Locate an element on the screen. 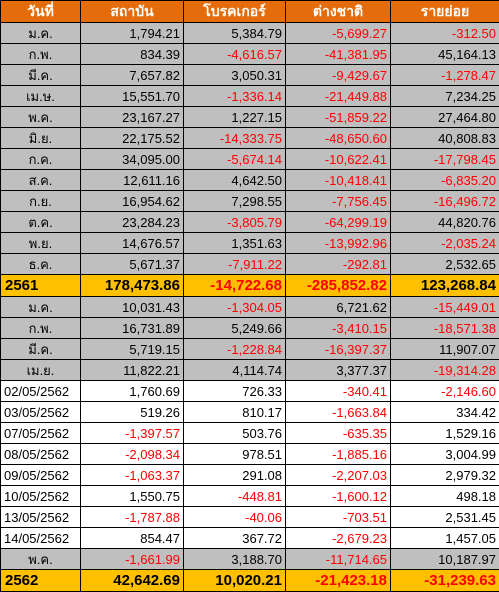 Image resolution: width=499 pixels, height=592 pixels. retail-value: 1,529.16 is located at coordinates (445, 433).